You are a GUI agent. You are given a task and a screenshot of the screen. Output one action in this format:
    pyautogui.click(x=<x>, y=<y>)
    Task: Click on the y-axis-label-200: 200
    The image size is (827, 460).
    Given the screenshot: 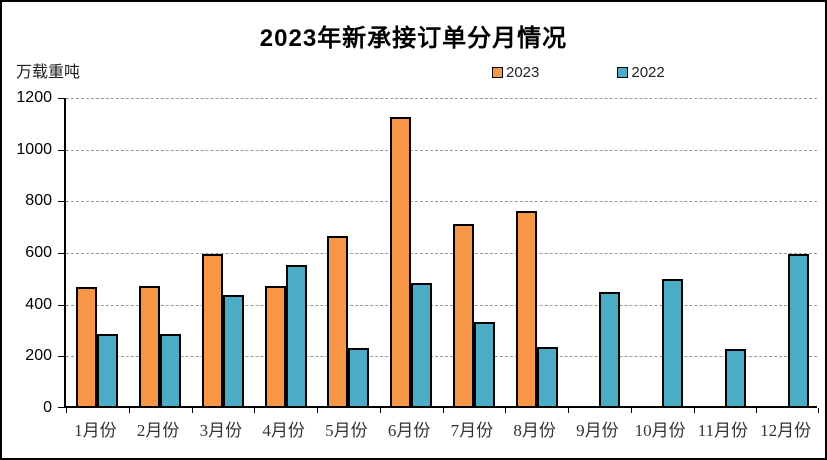 What is the action you would take?
    pyautogui.click(x=38, y=356)
    